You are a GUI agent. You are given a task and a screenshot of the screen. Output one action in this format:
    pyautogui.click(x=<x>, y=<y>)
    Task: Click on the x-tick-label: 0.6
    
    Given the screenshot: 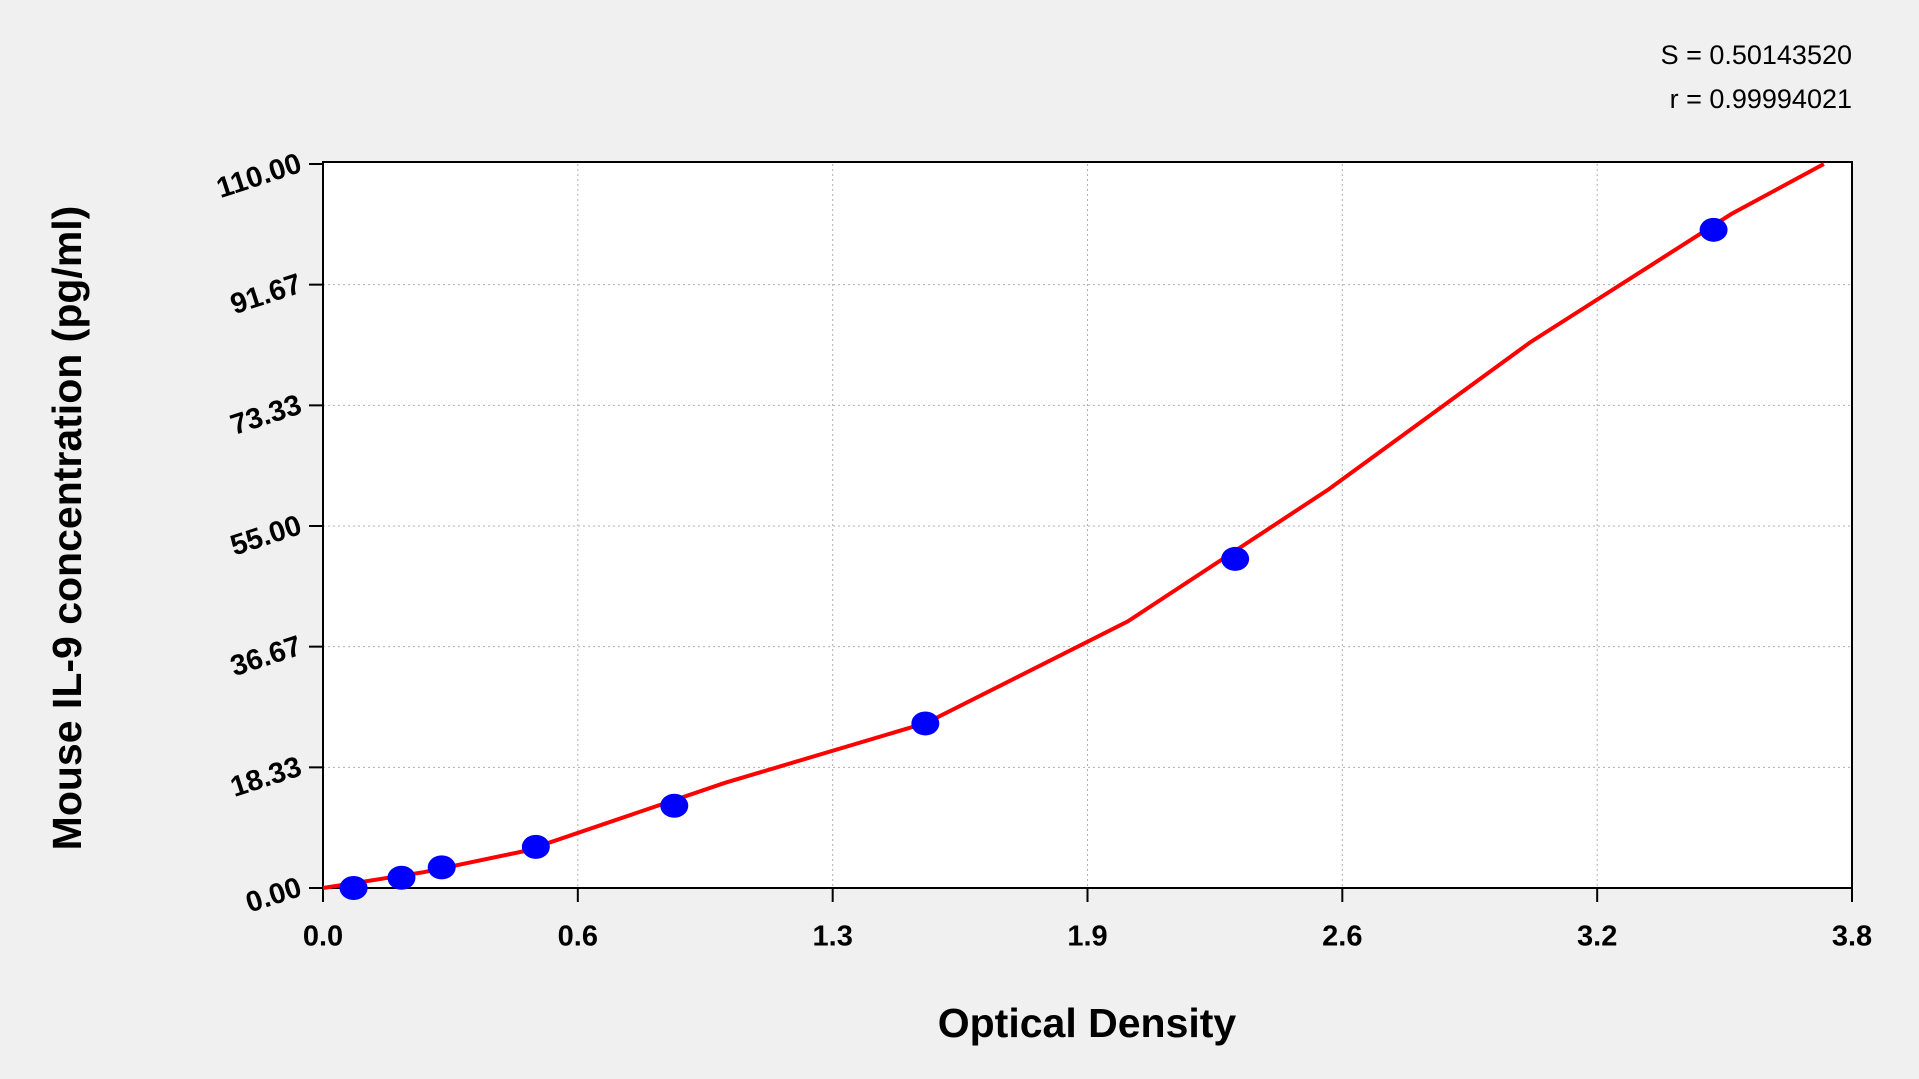 What is the action you would take?
    pyautogui.click(x=578, y=937)
    